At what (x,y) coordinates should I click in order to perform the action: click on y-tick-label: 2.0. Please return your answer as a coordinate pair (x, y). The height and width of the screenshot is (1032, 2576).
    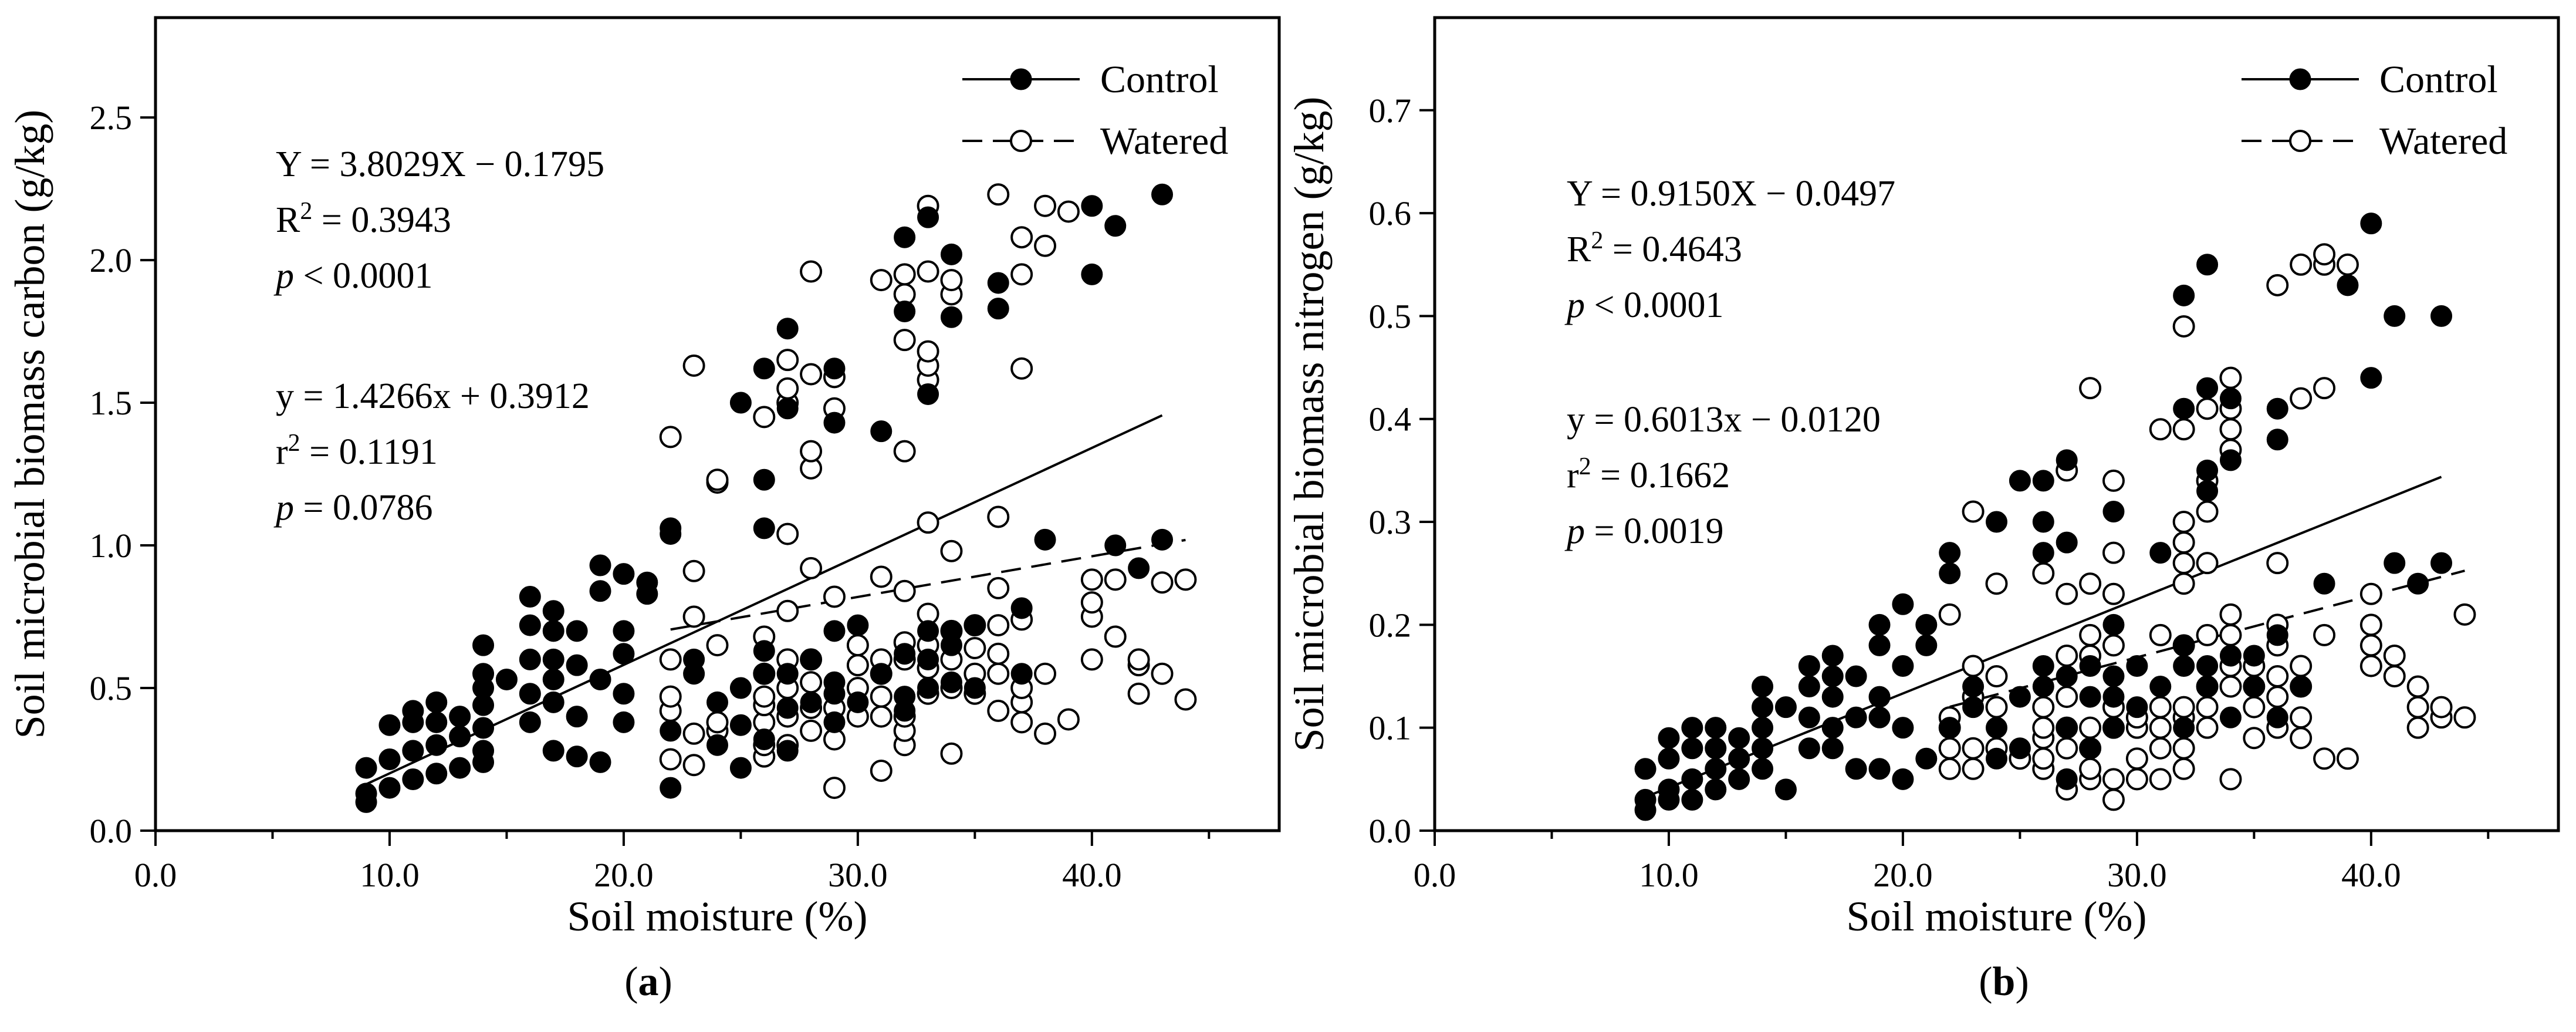
    Looking at the image, I should click on (111, 260).